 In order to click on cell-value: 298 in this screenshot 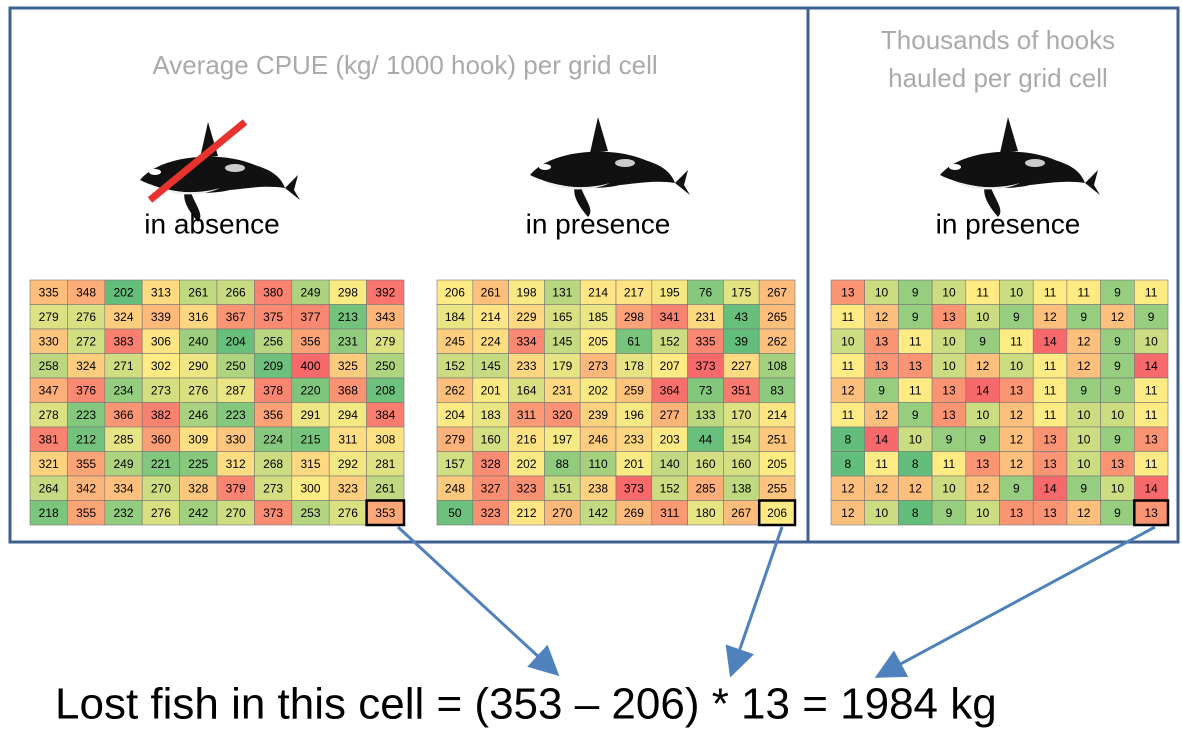, I will do `click(634, 317)`.